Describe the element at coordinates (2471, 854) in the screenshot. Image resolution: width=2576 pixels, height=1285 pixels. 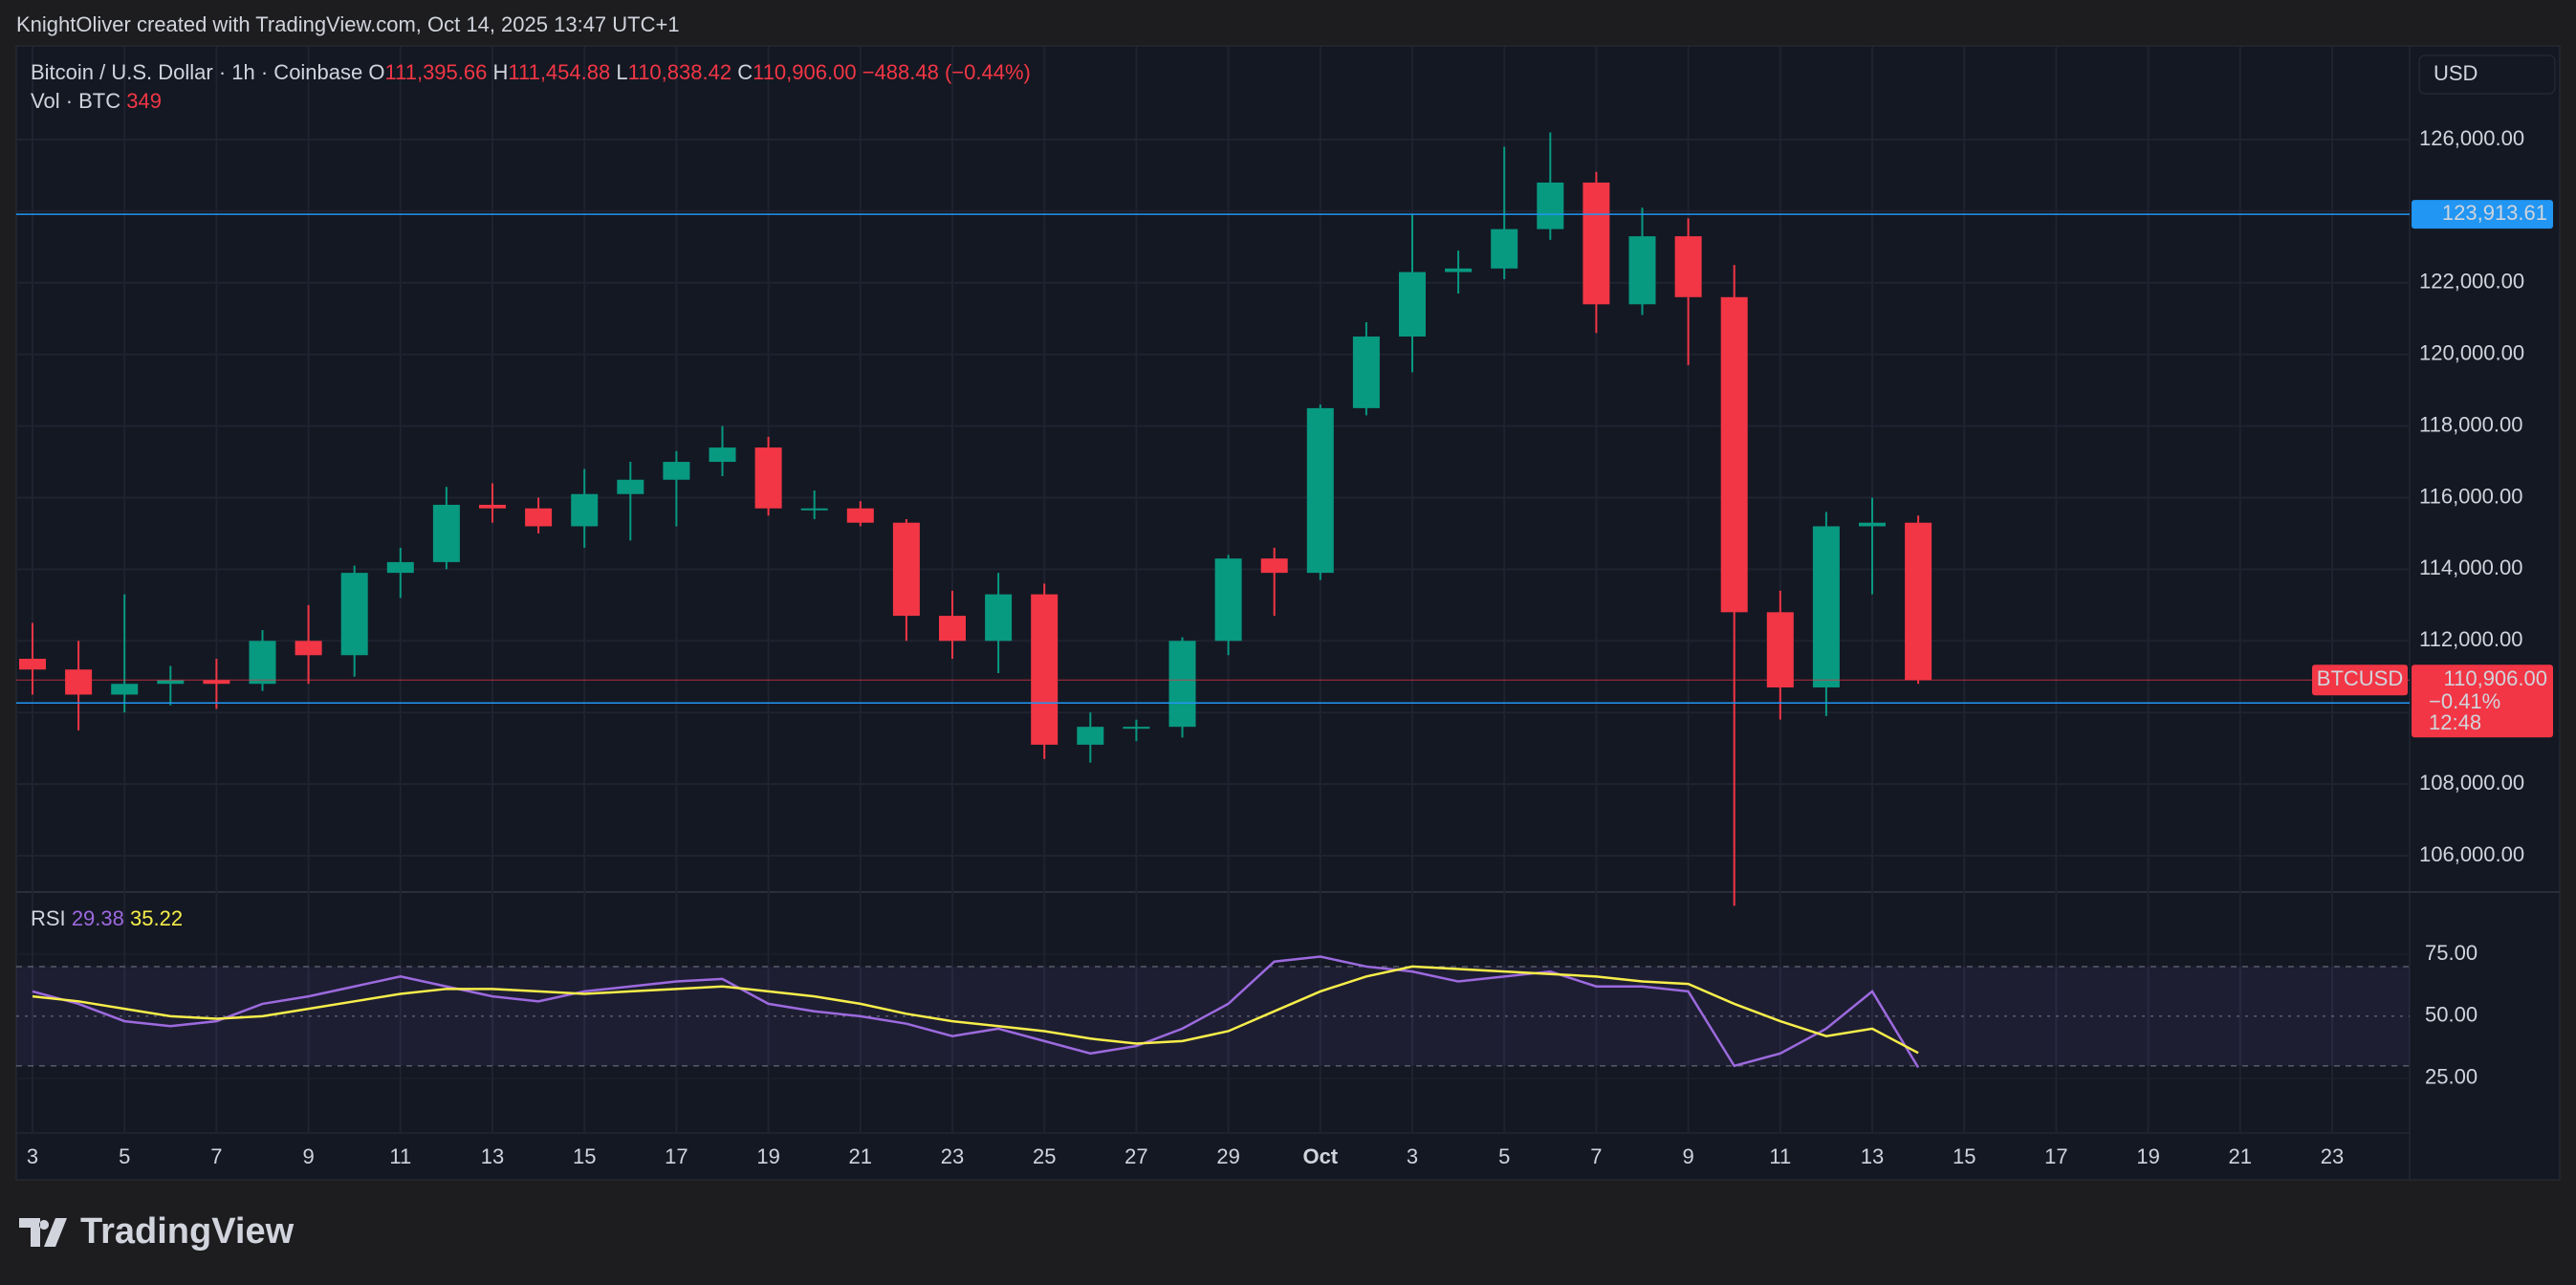
I see `y-tick-label: 106,000.00` at that location.